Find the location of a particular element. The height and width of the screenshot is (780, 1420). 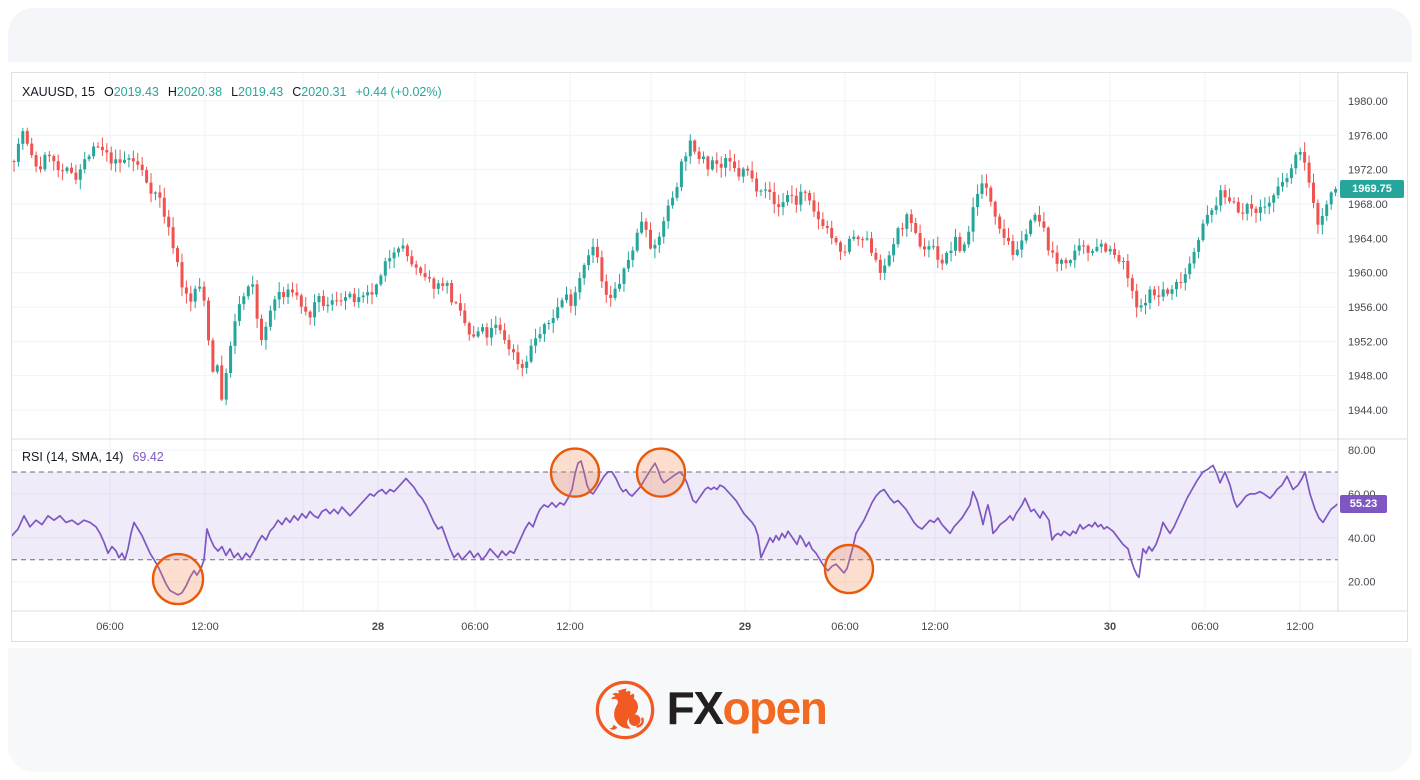

symbol-title: XAUUSD, 15 is located at coordinates (58, 92).